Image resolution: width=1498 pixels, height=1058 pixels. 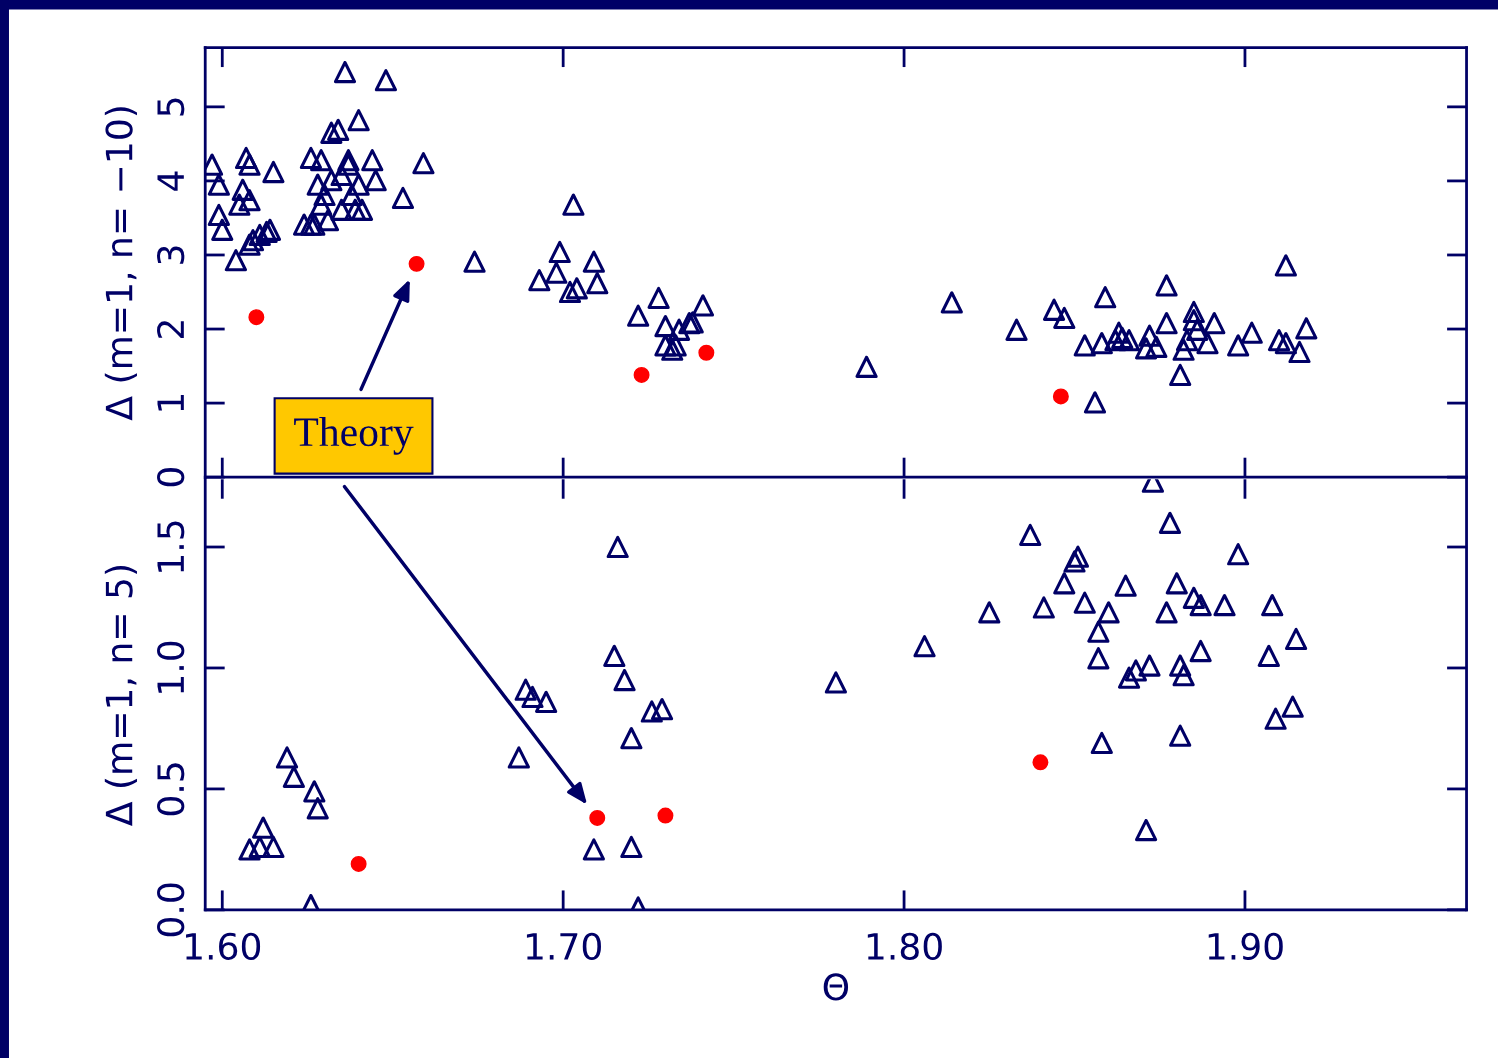 I want to click on x-tick-label: 1.90, so click(x=1245, y=946).